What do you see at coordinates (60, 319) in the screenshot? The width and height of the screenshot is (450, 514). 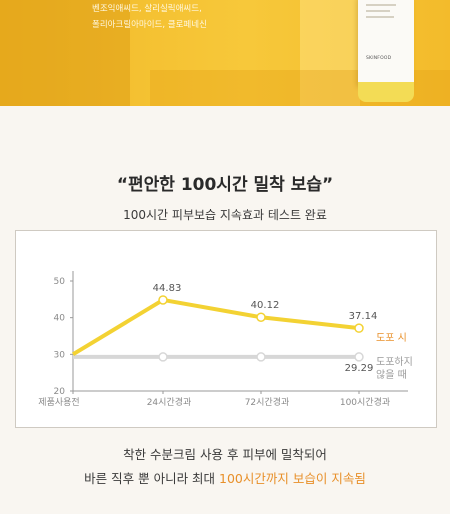 I see `y-tick-label: 40` at bounding box center [60, 319].